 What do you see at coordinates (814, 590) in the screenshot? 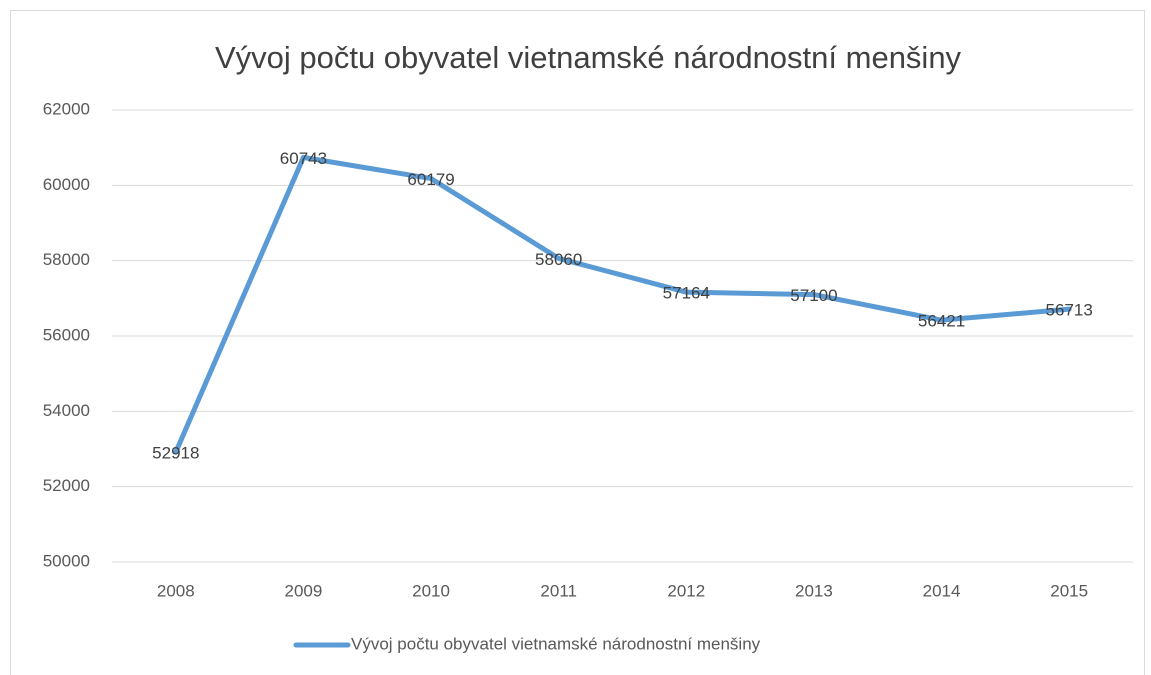
I see `x-tick-label: 2013` at bounding box center [814, 590].